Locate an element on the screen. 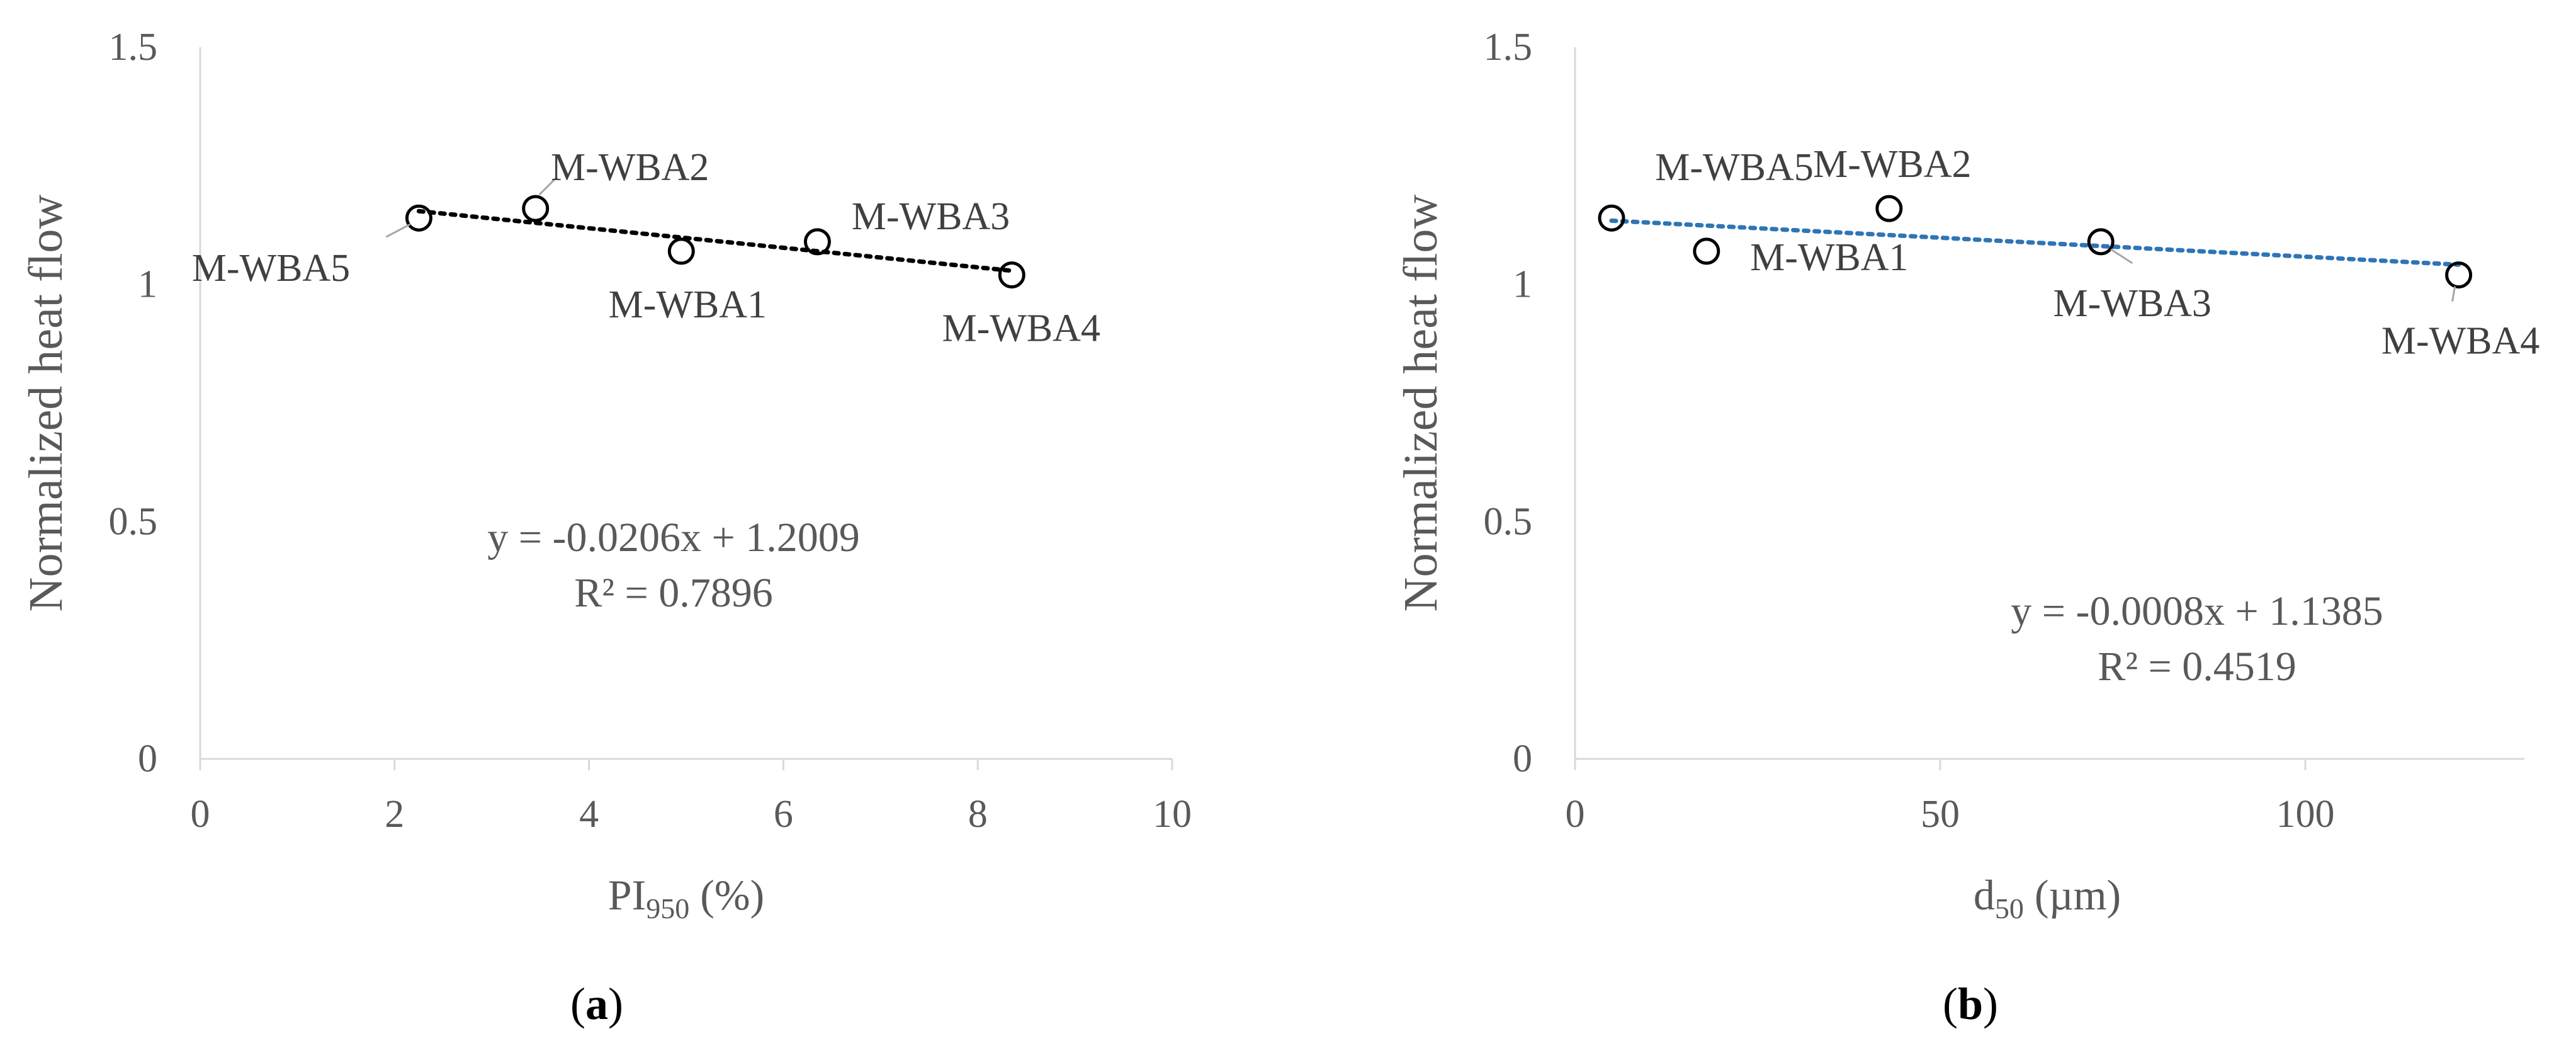  x-tick-labels: 0 2 4 6 8 10 is located at coordinates (691, 798).